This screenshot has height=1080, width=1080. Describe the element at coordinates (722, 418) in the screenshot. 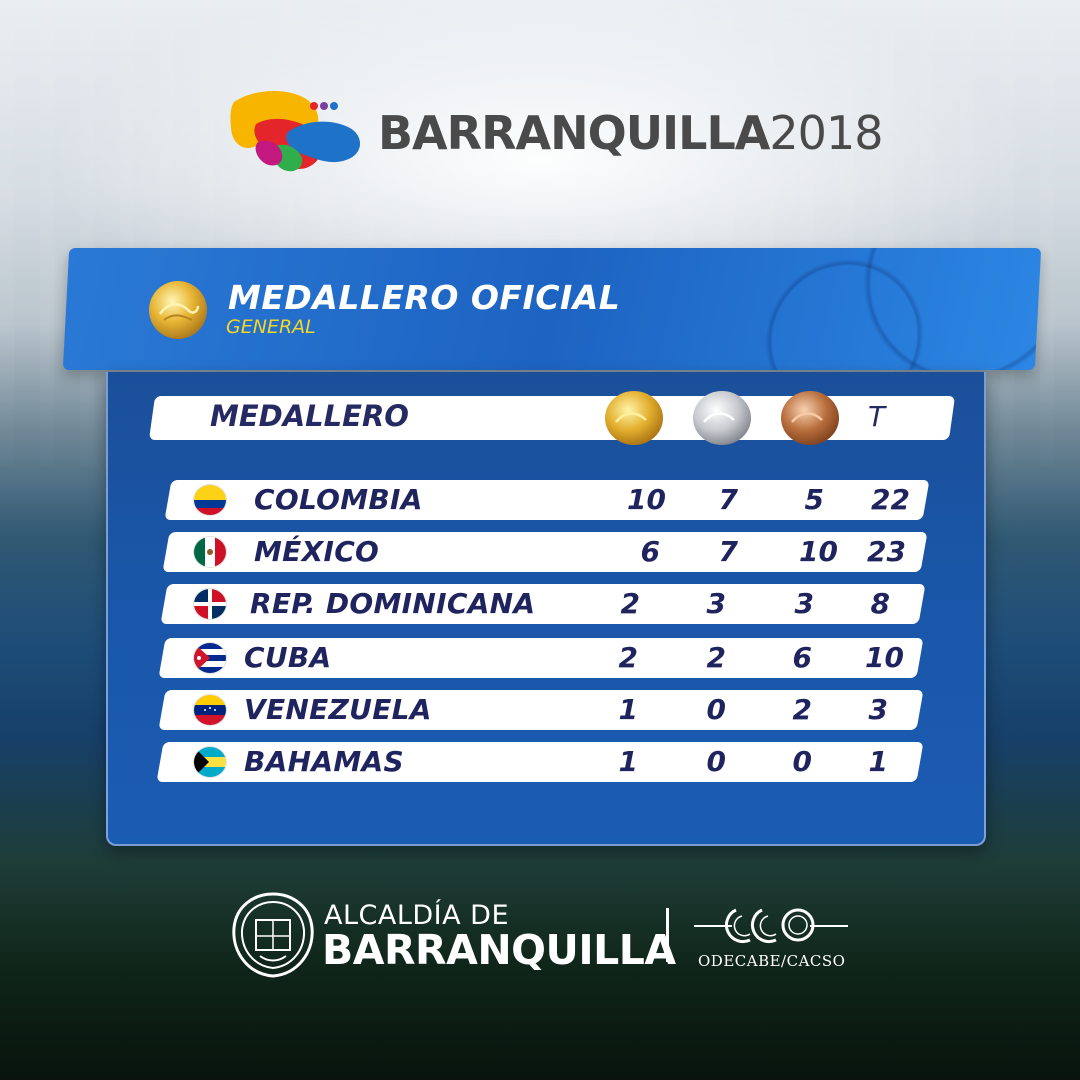

I see `silver-medal-icon` at that location.